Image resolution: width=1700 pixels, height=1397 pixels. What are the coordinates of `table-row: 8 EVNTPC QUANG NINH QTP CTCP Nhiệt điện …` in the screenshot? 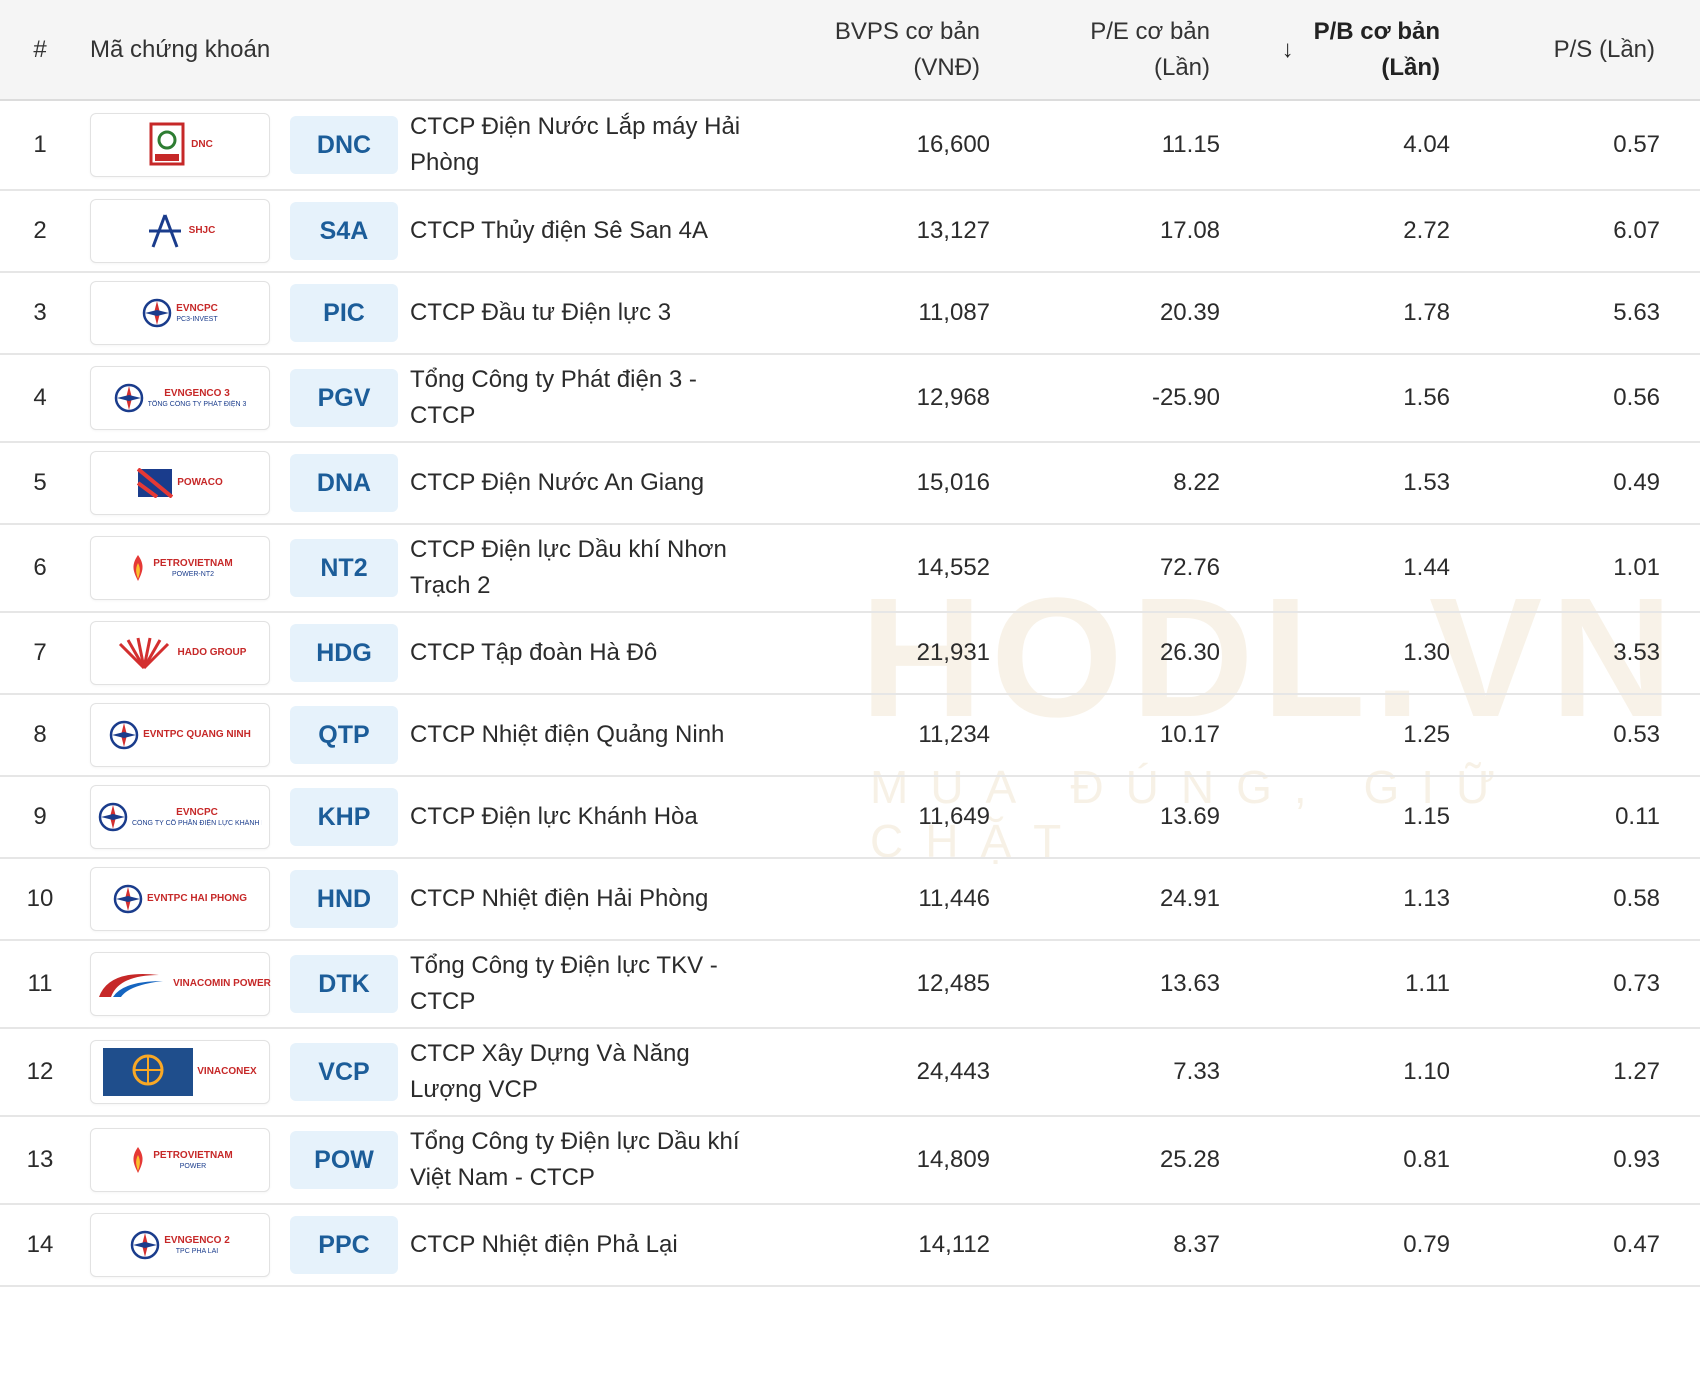 It's located at (850, 735).